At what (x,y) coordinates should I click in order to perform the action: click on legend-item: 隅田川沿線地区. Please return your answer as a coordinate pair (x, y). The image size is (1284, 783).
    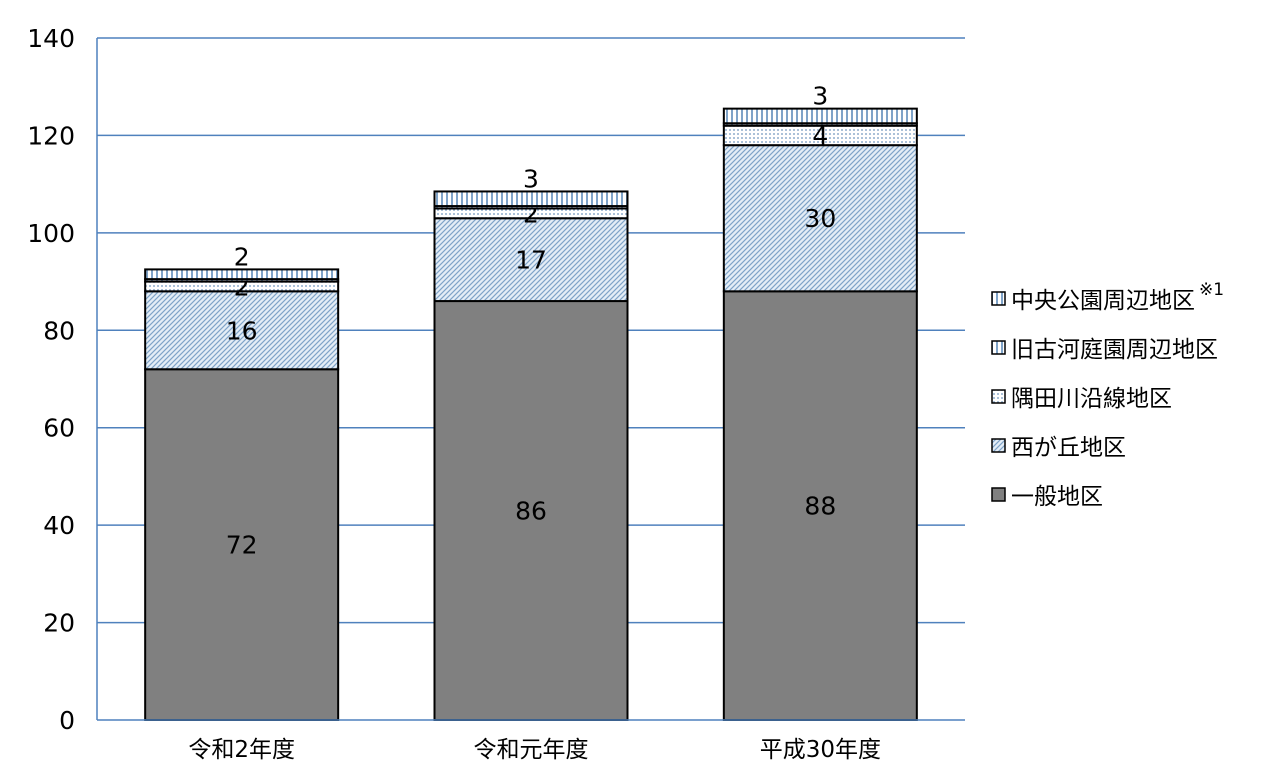
    Looking at the image, I should click on (1081, 399).